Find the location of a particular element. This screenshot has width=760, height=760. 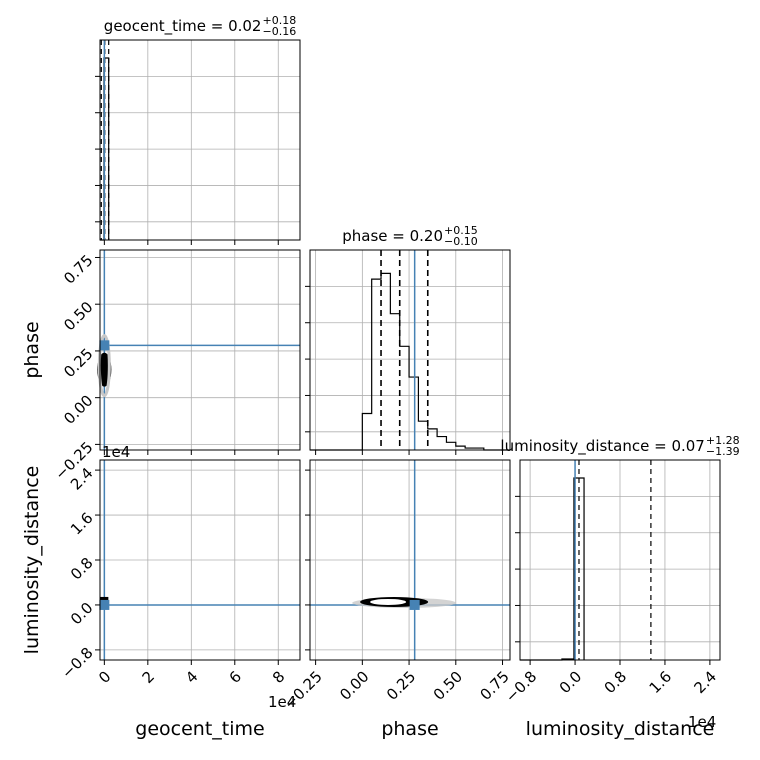

x-tick-label: 4 is located at coordinates (191, 677).